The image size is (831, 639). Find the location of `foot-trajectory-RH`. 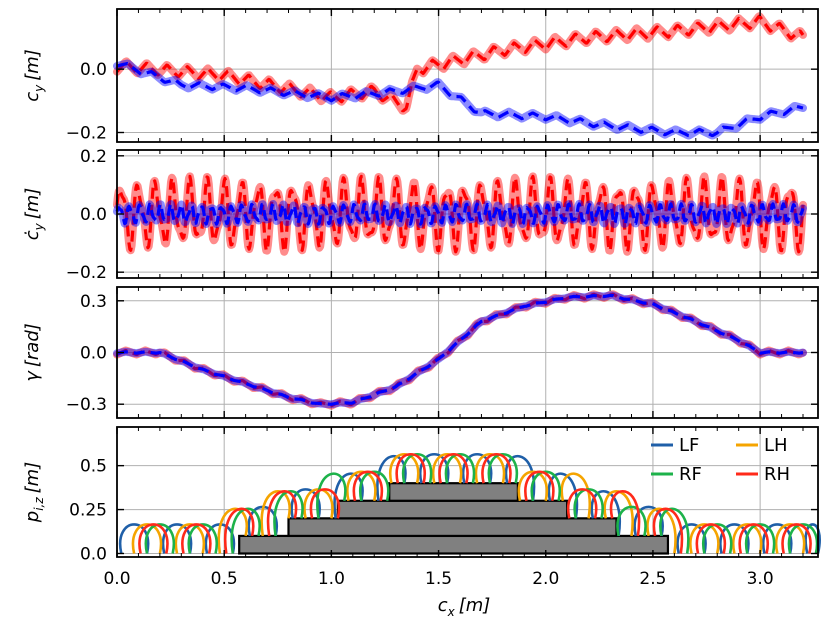

foot-trajectory-RH is located at coordinates (475, 503).